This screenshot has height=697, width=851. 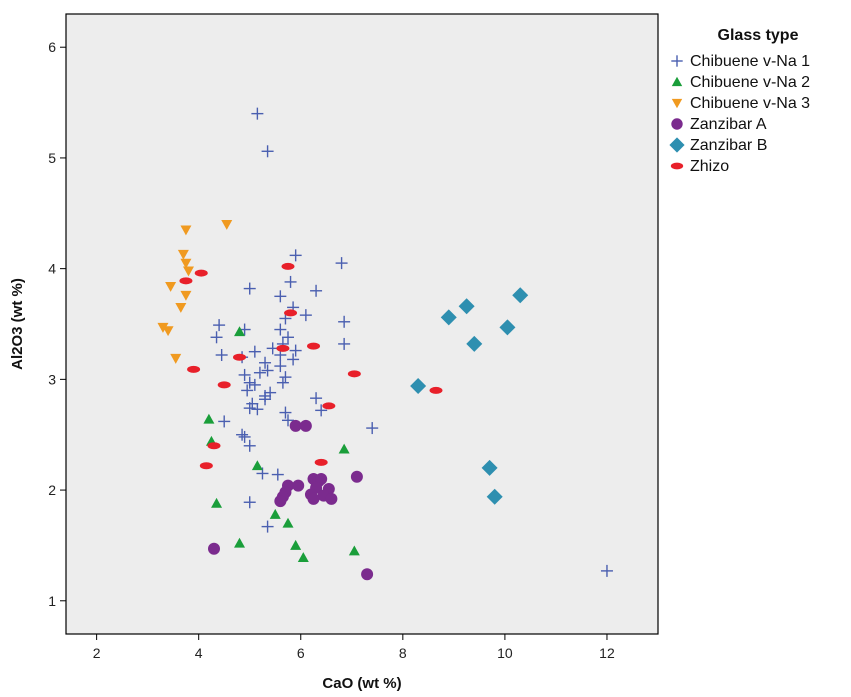 What do you see at coordinates (52, 47) in the screenshot?
I see `y-tick-label: 6` at bounding box center [52, 47].